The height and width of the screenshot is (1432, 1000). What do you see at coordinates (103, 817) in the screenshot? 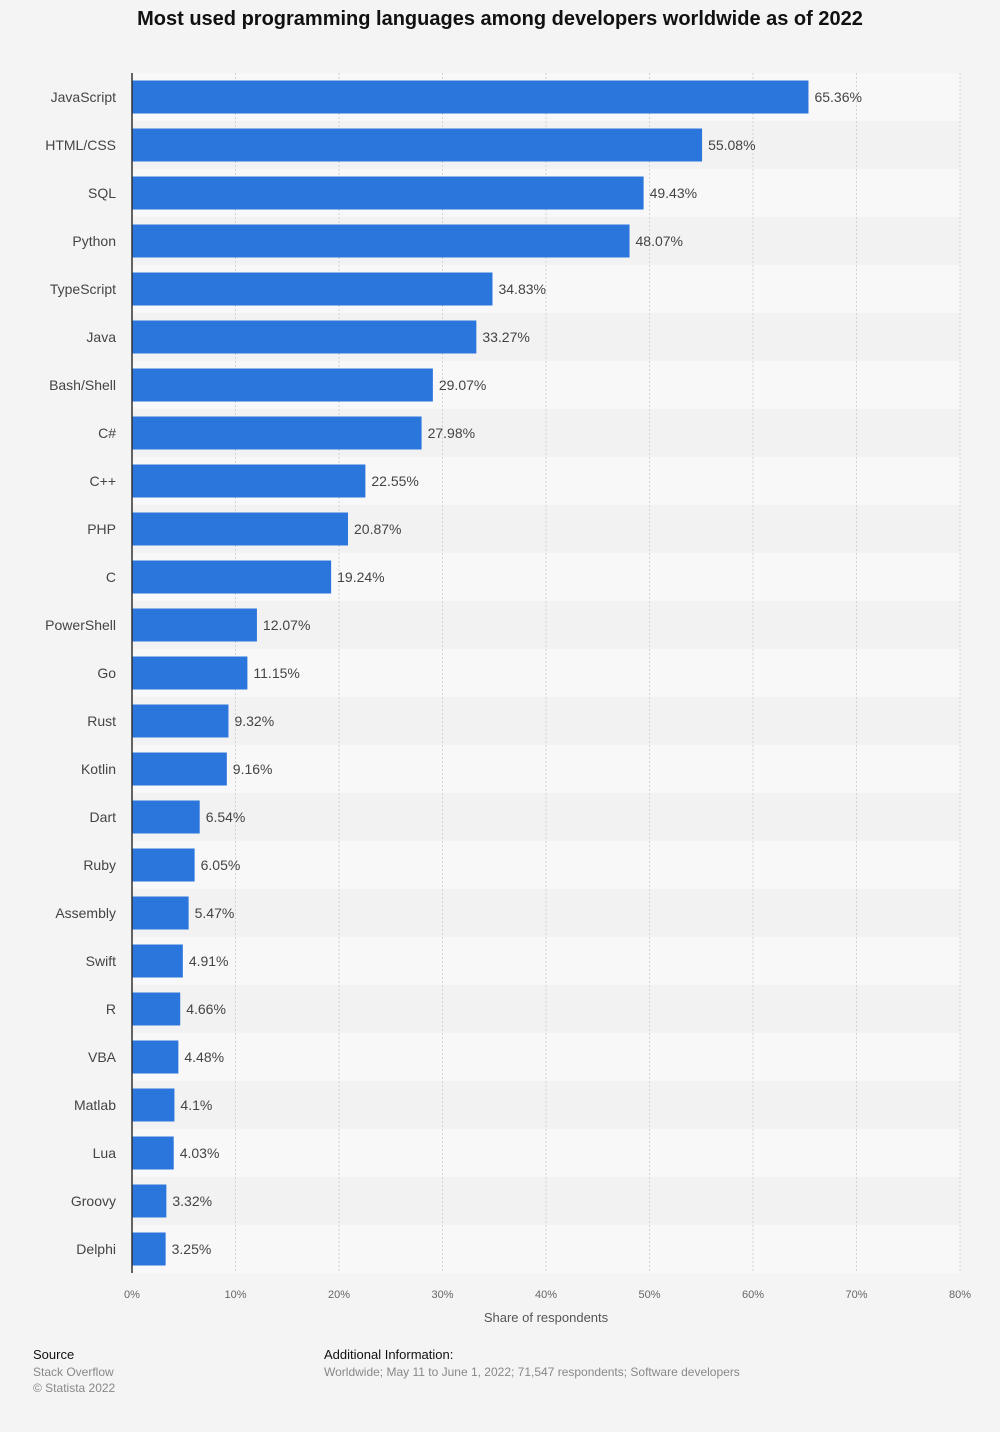
I see `category-label: Dart` at bounding box center [103, 817].